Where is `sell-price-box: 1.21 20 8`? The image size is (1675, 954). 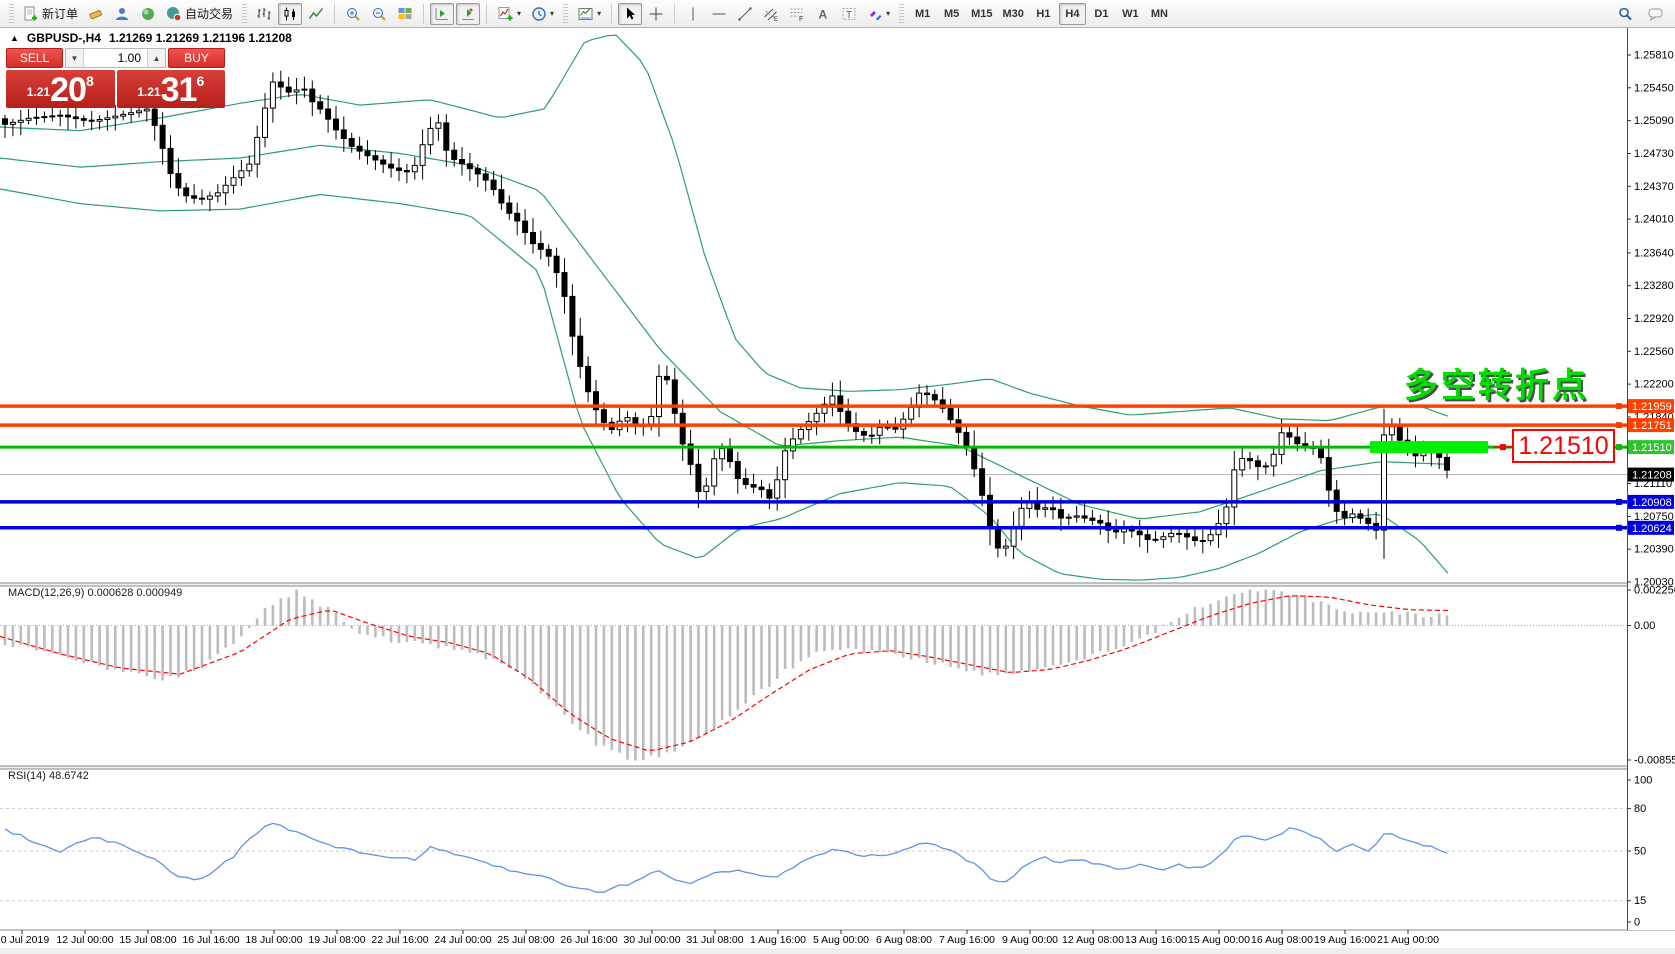 sell-price-box: 1.21 20 8 is located at coordinates (60, 89).